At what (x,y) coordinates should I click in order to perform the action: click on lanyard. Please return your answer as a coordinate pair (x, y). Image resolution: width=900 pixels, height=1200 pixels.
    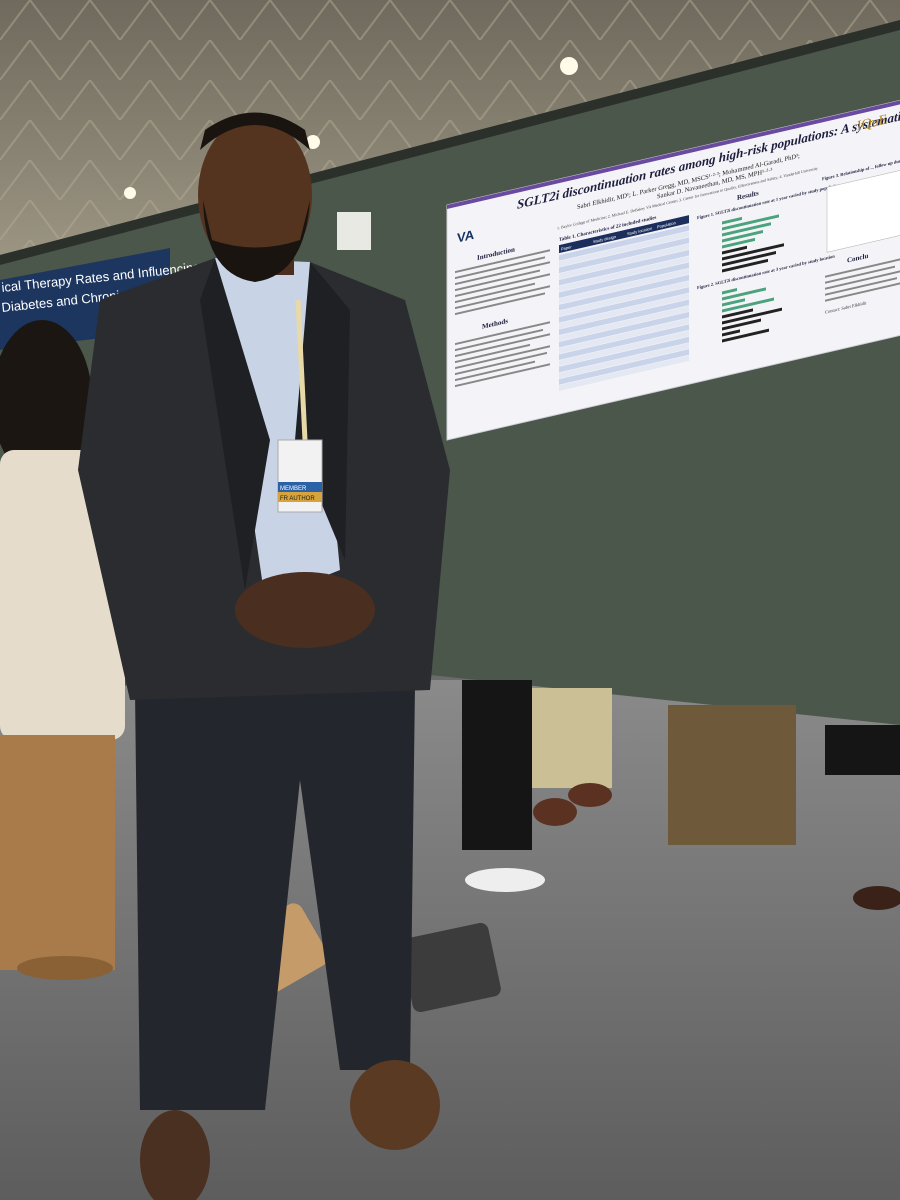
    Looking at the image, I should click on (301, 370).